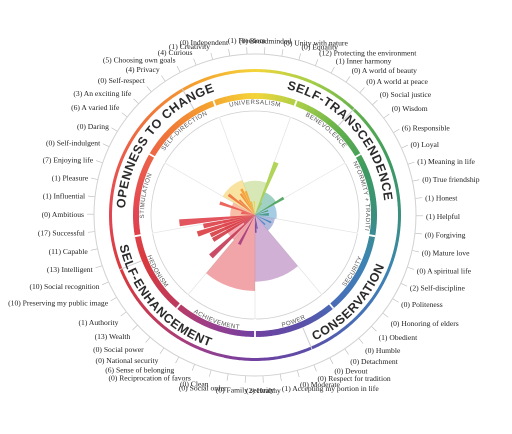  Describe the element at coordinates (256, 222) in the screenshot. I see `item-bar-accepting-my-portion-in-life` at that location.